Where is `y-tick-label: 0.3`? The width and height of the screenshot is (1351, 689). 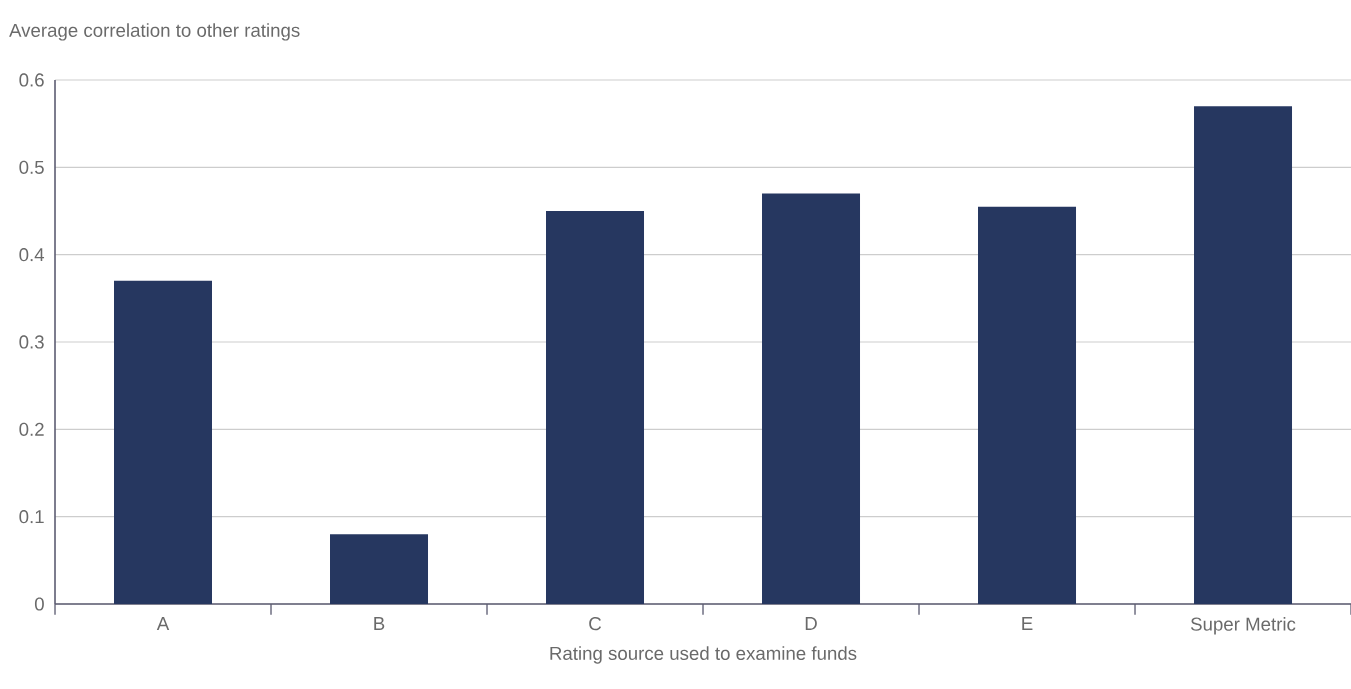 y-tick-label: 0.3 is located at coordinates (31, 342).